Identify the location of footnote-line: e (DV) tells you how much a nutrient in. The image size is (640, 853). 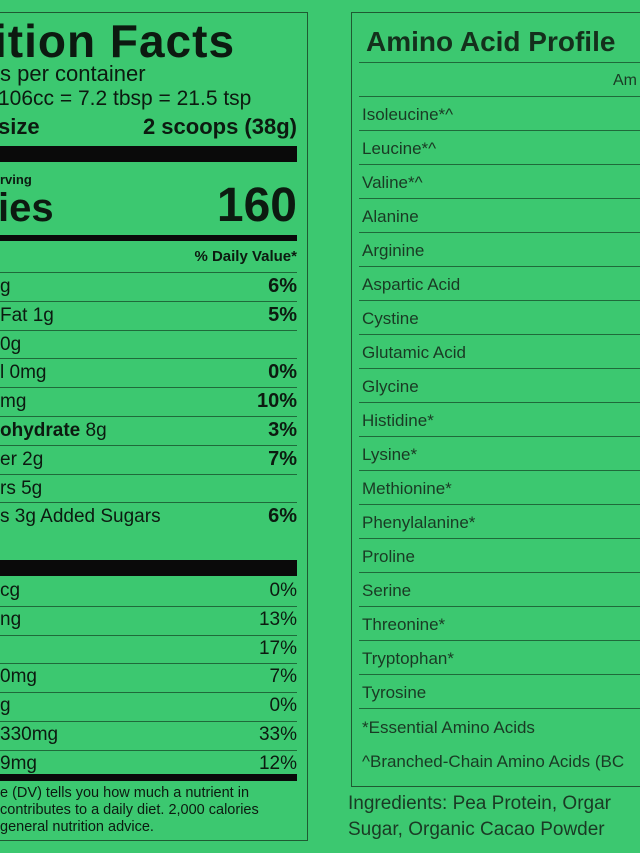
(125, 793).